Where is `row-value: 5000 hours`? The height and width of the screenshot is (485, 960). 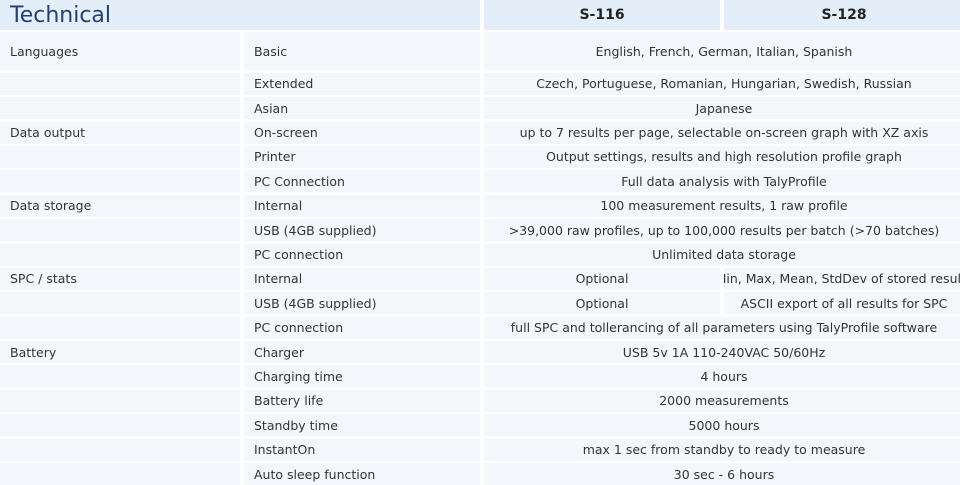
row-value: 5000 hours is located at coordinates (722, 425).